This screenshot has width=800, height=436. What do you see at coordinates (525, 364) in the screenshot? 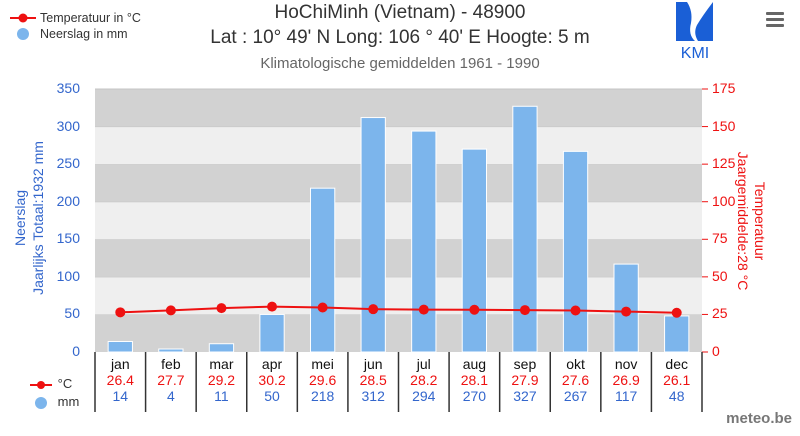
I see `month-label: sep` at bounding box center [525, 364].